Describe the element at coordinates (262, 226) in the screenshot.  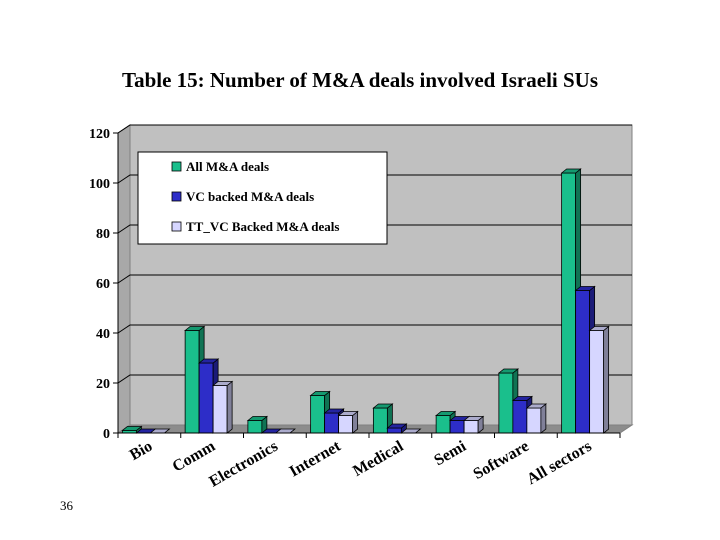
I see `legend-label: TT_VC Backed M&A deals` at that location.